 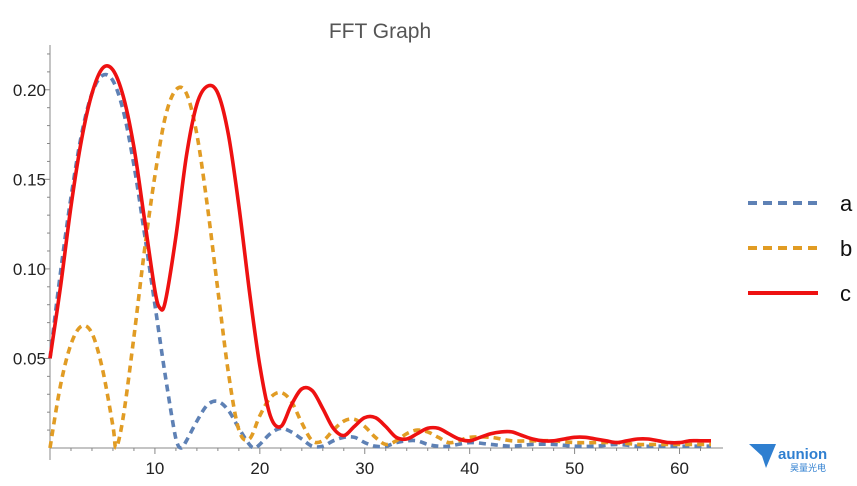 I want to click on x-tick-label: 50, so click(x=574, y=468).